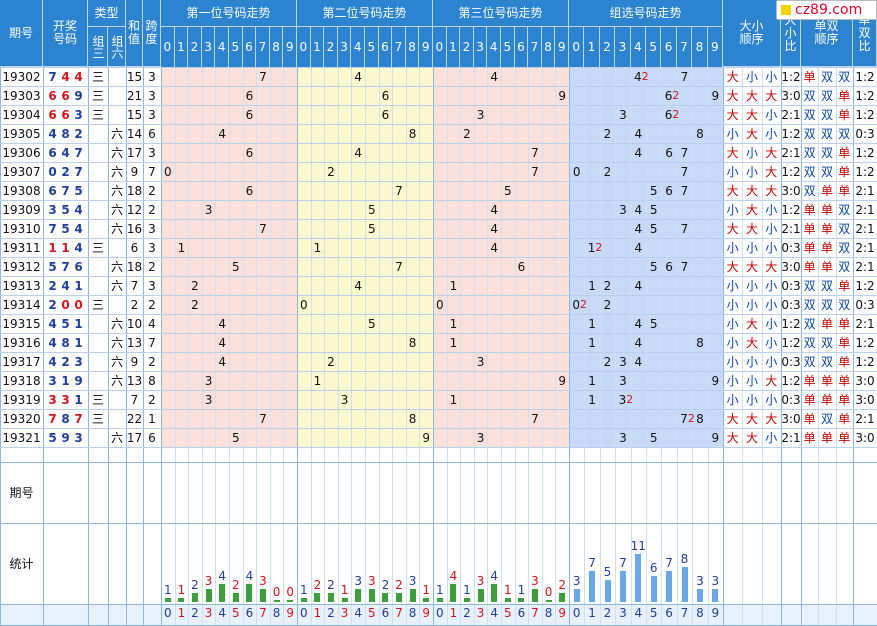 The image size is (877, 626). I want to click on stat-value: 7, so click(623, 563).